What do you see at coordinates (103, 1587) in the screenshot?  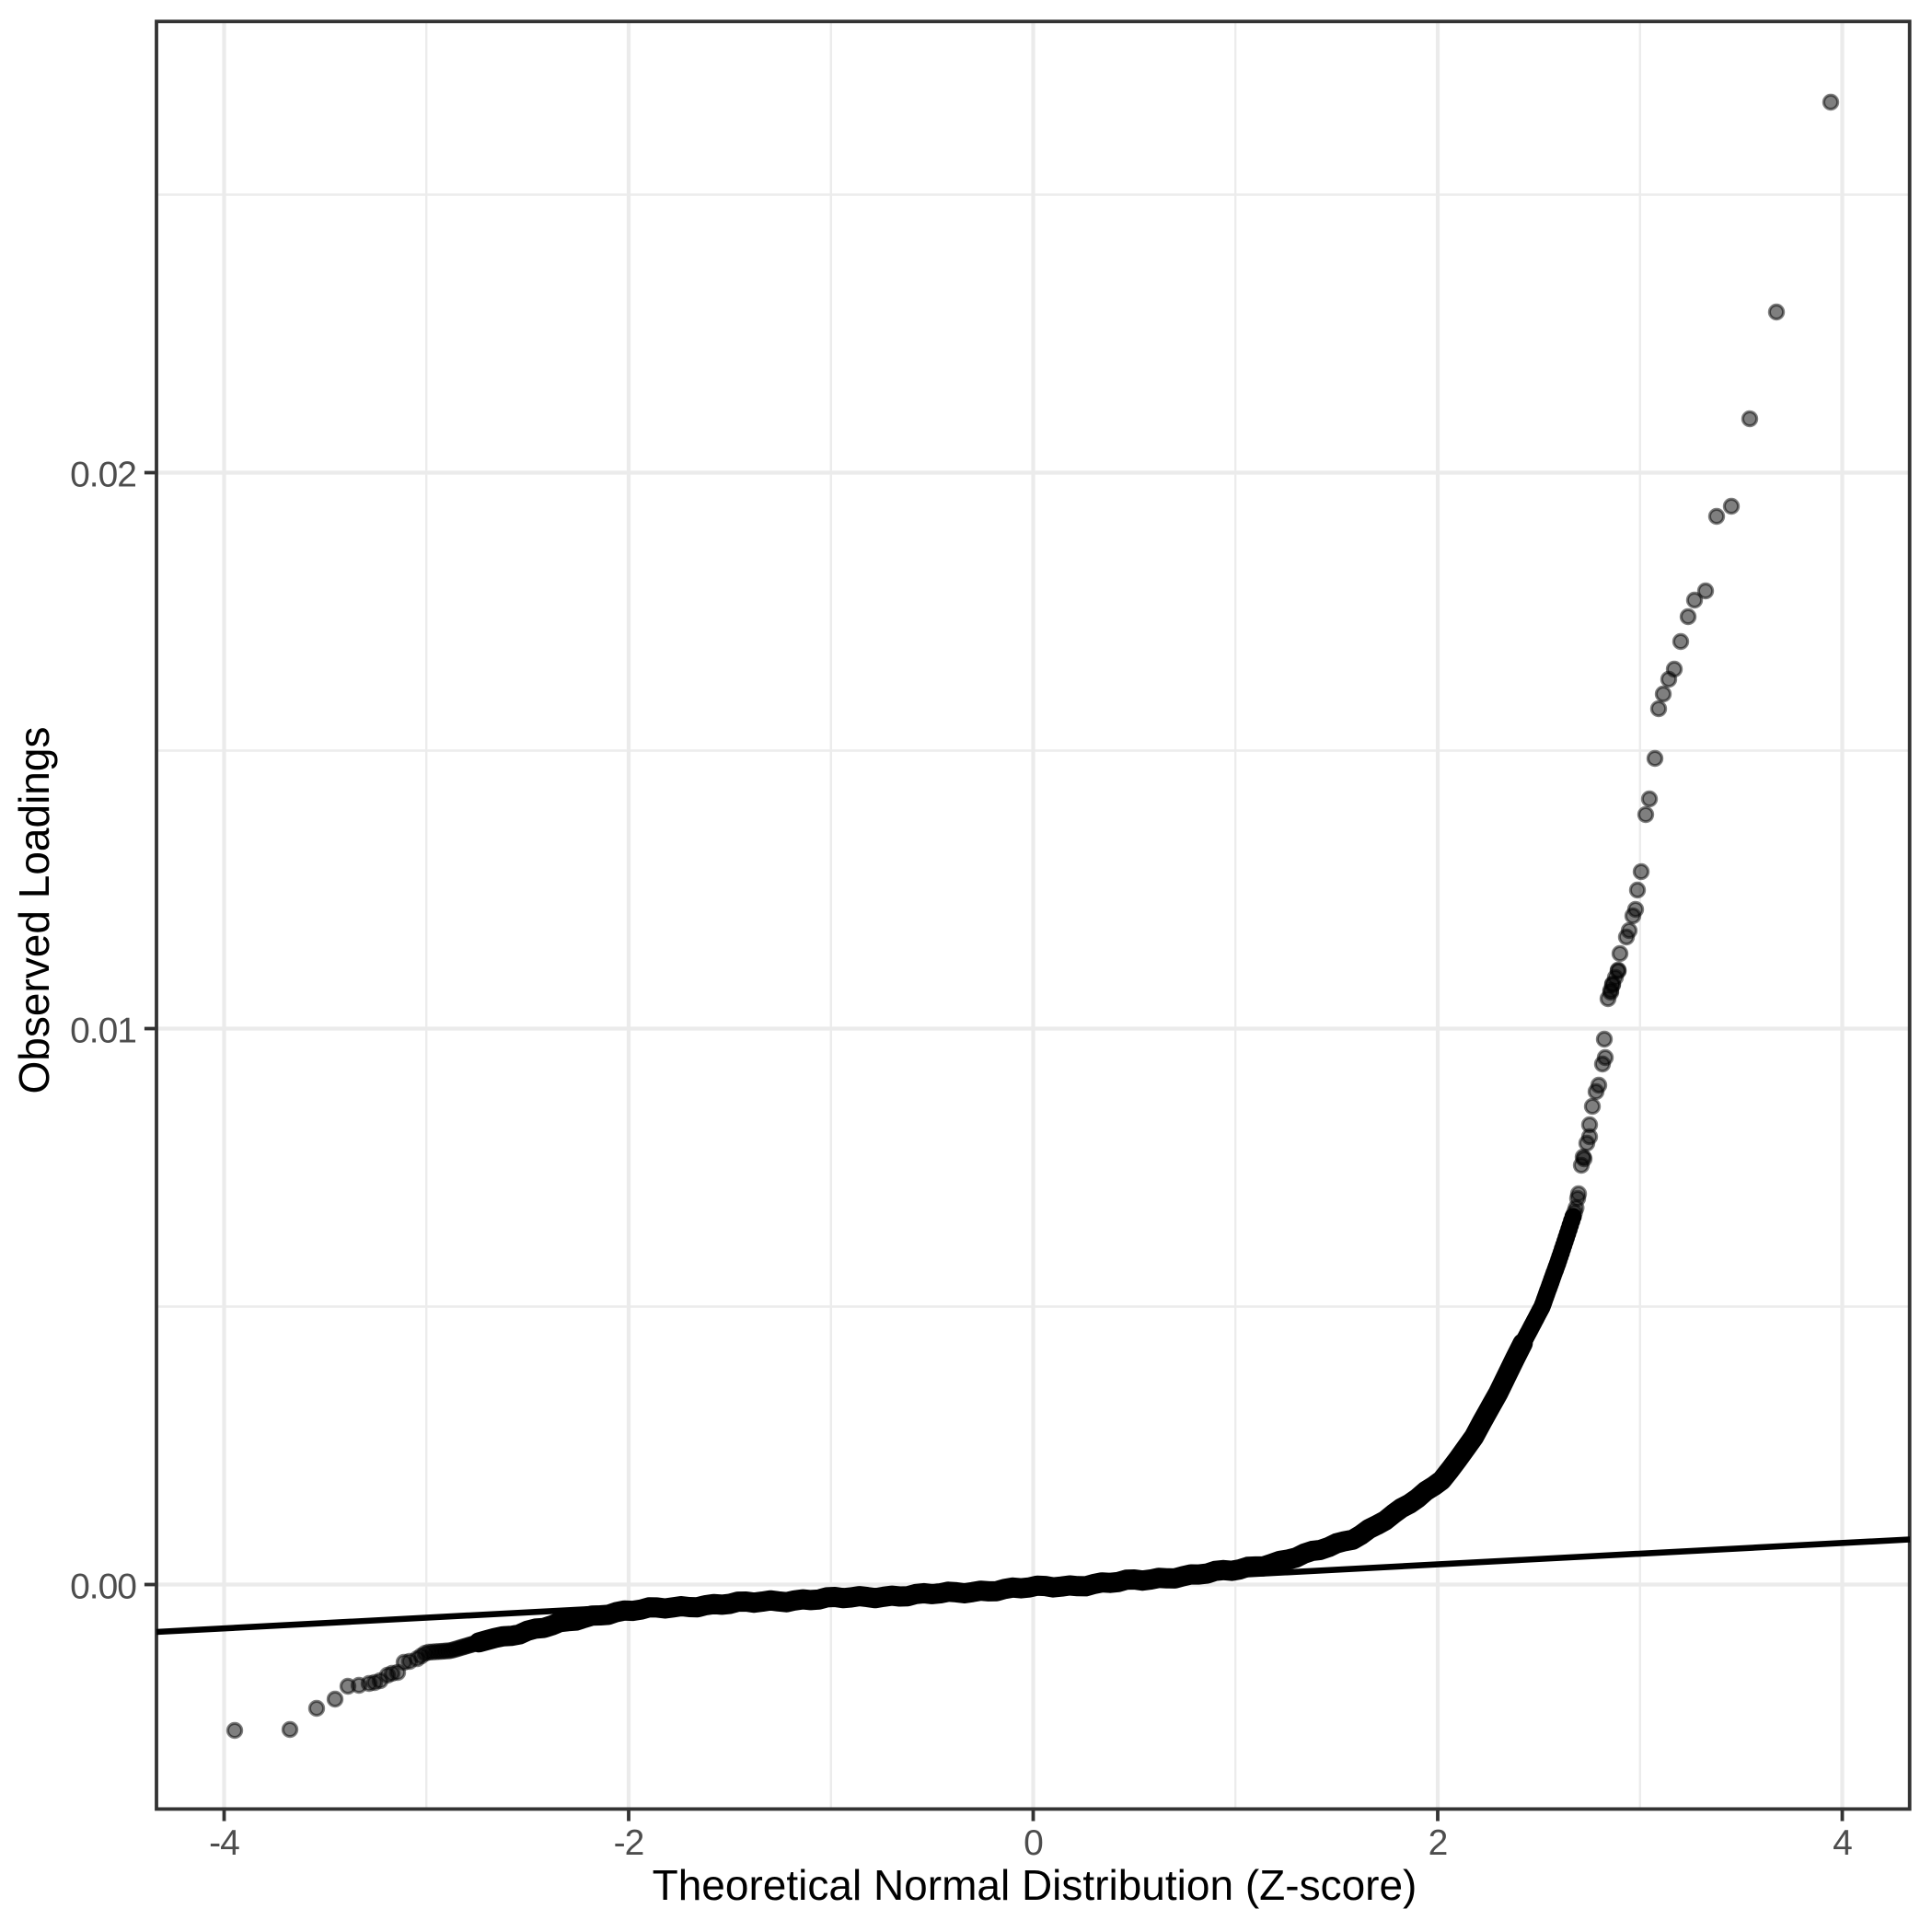 I see `svg-text: 0.00` at bounding box center [103, 1587].